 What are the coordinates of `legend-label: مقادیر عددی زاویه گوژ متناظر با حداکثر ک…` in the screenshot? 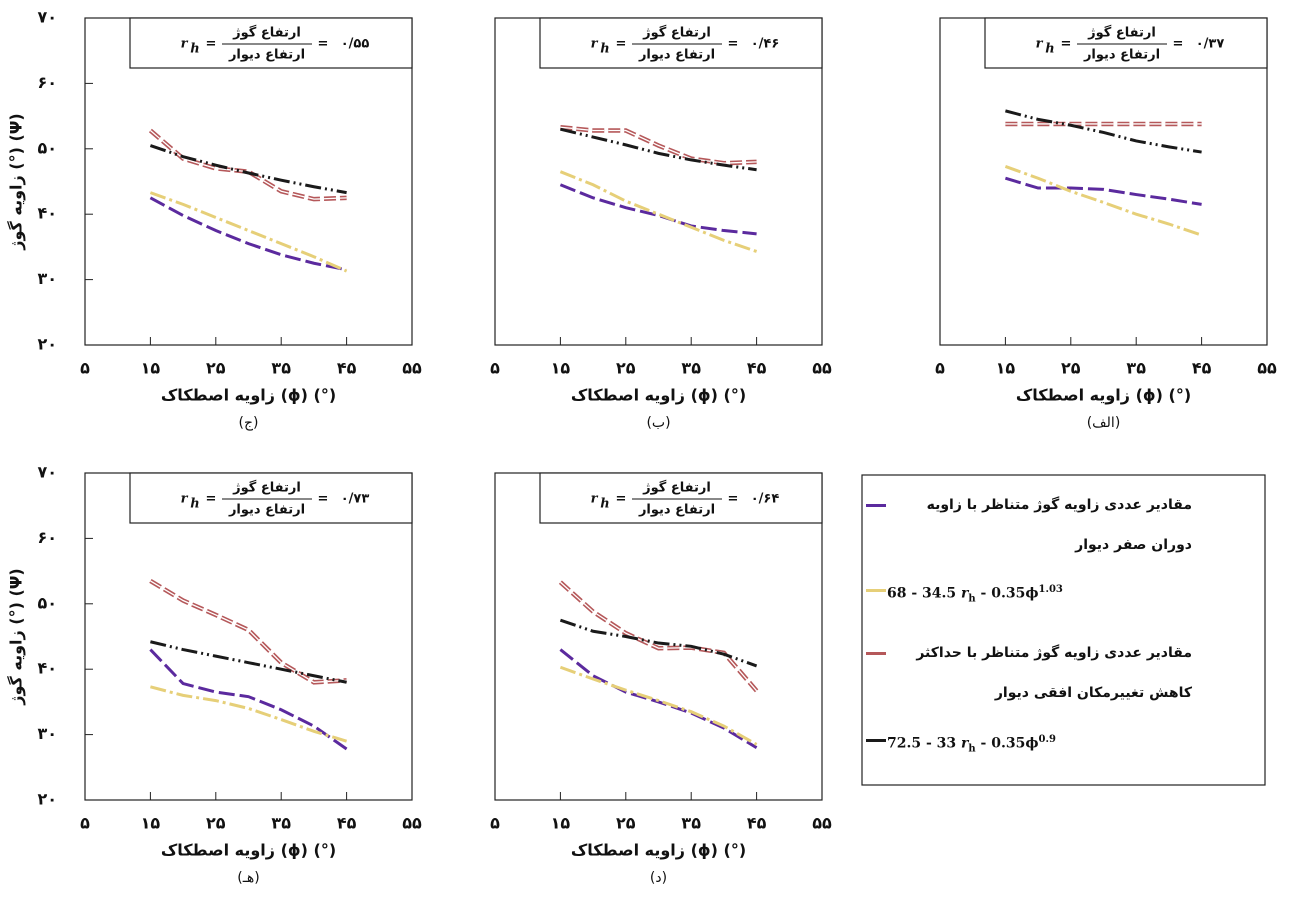 It's located at (1054, 673).